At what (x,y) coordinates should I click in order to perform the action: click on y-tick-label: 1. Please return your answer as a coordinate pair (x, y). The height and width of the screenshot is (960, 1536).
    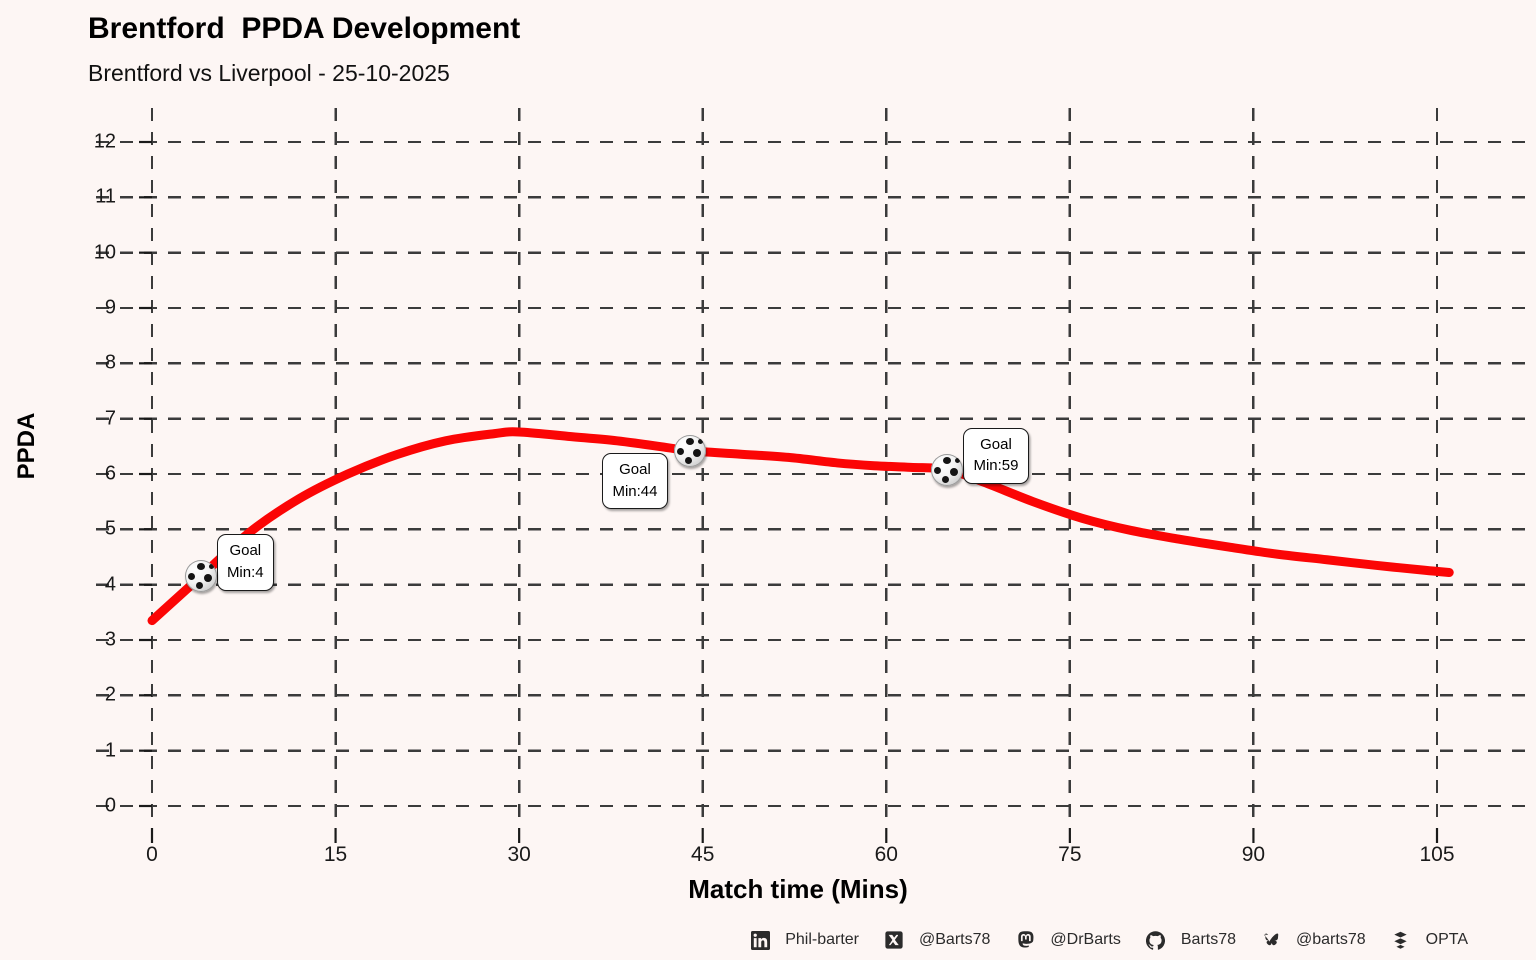
    Looking at the image, I should click on (110, 750).